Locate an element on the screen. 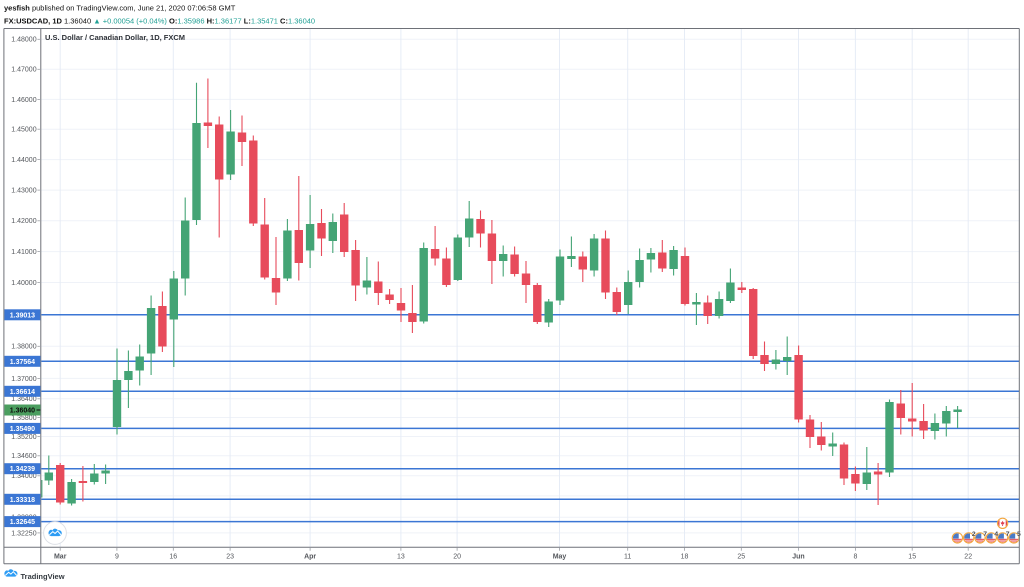  svg-text: 1.48000 is located at coordinates (23, 40).